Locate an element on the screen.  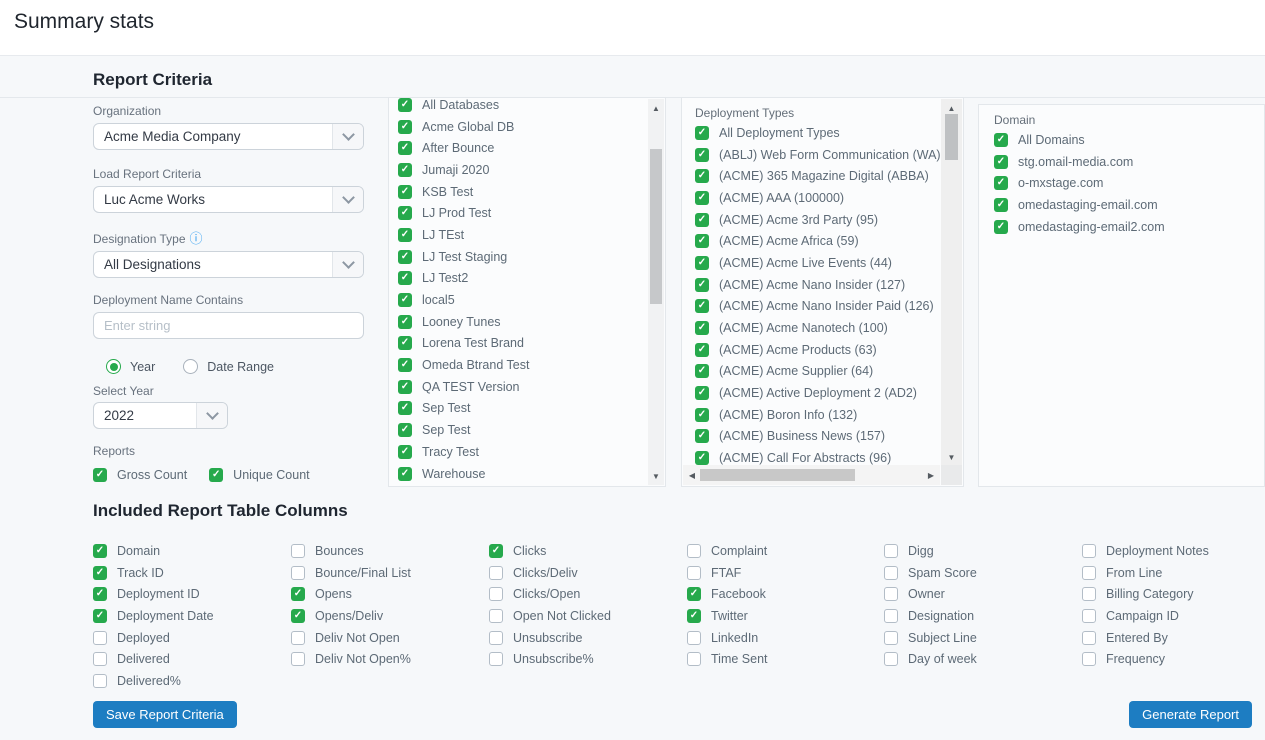
select-year-select: 2022 is located at coordinates (160, 415).